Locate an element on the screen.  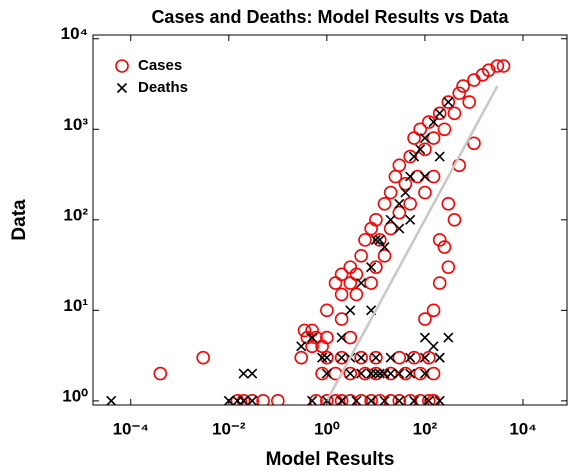
x-tick-label: 10² is located at coordinates (425, 428).